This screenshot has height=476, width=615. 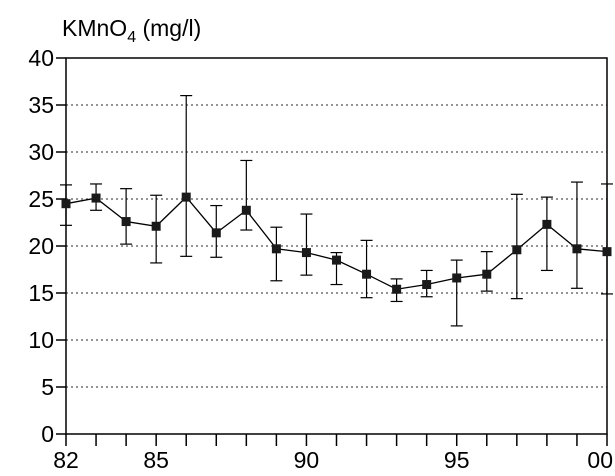 What do you see at coordinates (457, 460) in the screenshot?
I see `x-tick-label-95: 95` at bounding box center [457, 460].